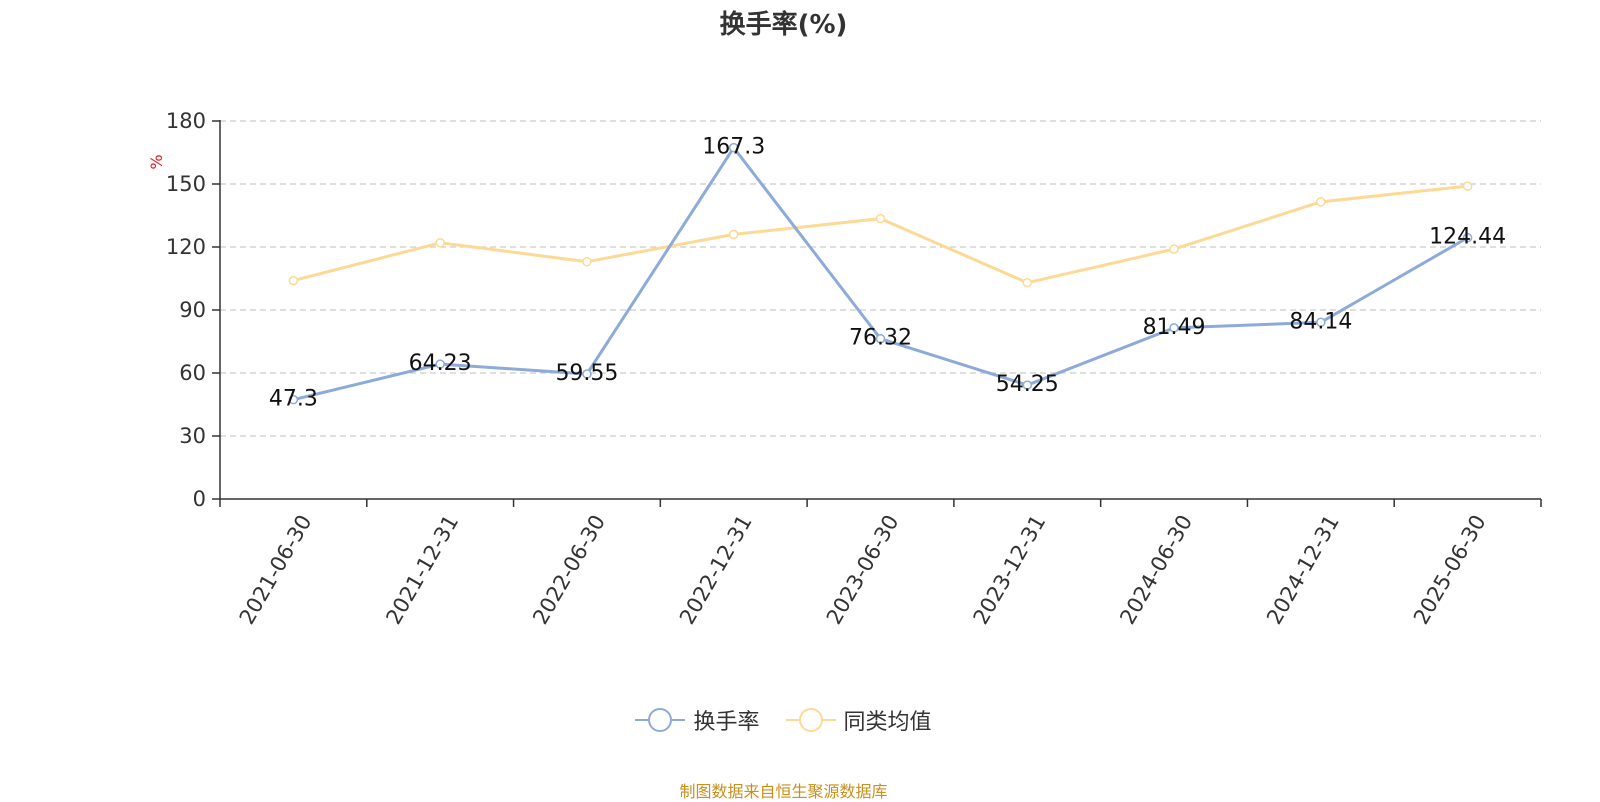 The height and width of the screenshot is (802, 1600). I want to click on data-label: 47.3, so click(293, 399).